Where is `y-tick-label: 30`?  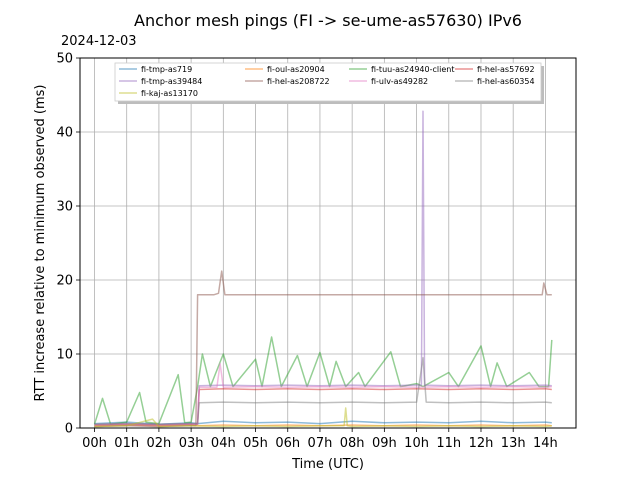 y-tick-label: 30 is located at coordinates (64, 207).